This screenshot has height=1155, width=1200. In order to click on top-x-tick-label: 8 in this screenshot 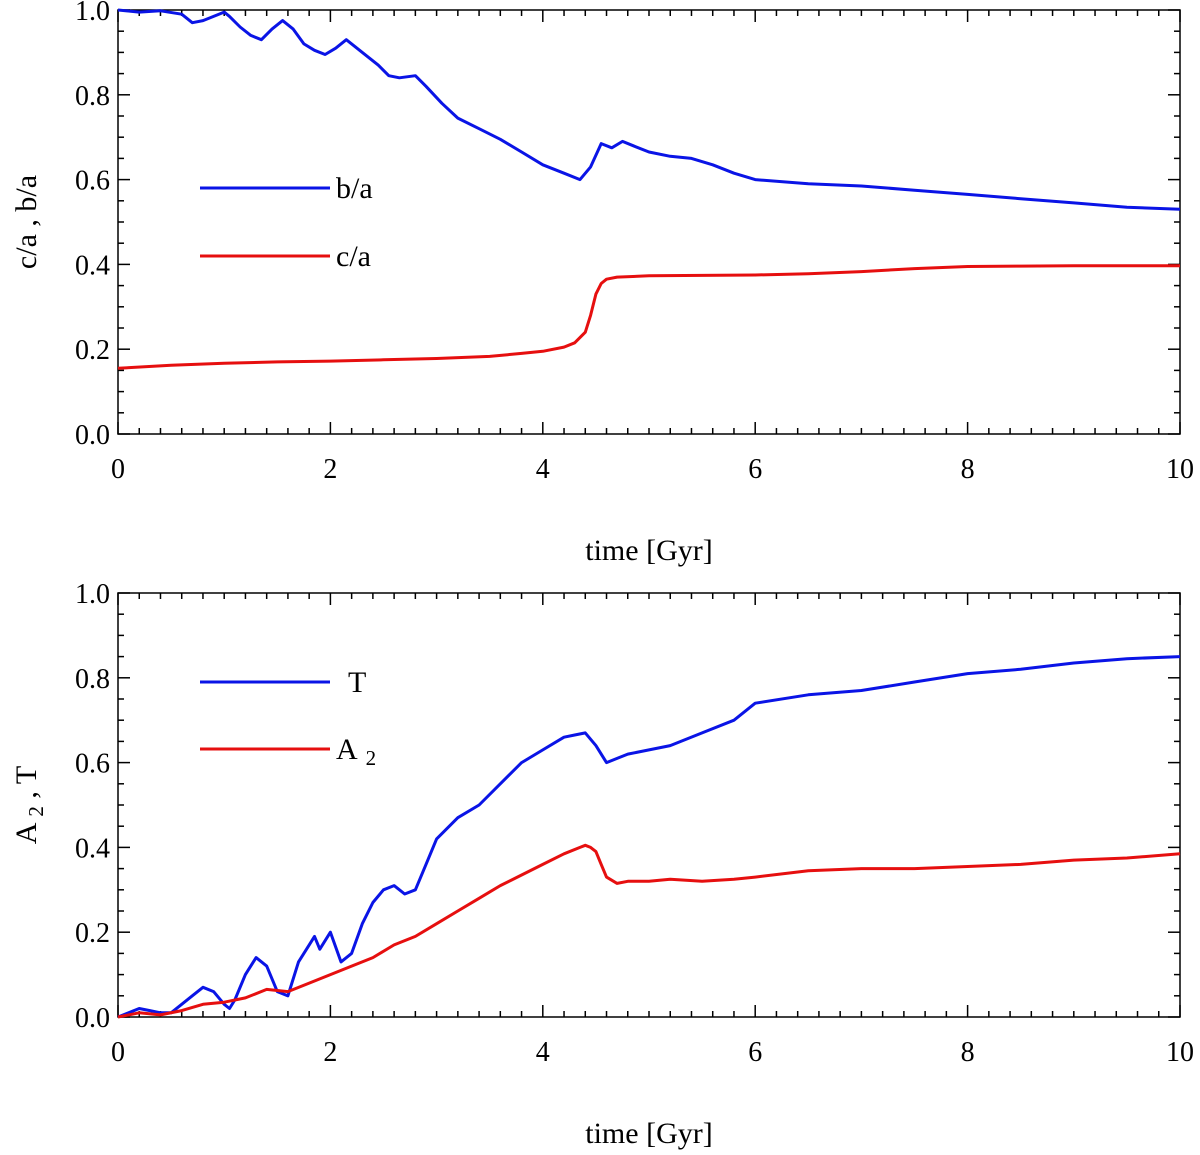, I will do `click(968, 469)`.